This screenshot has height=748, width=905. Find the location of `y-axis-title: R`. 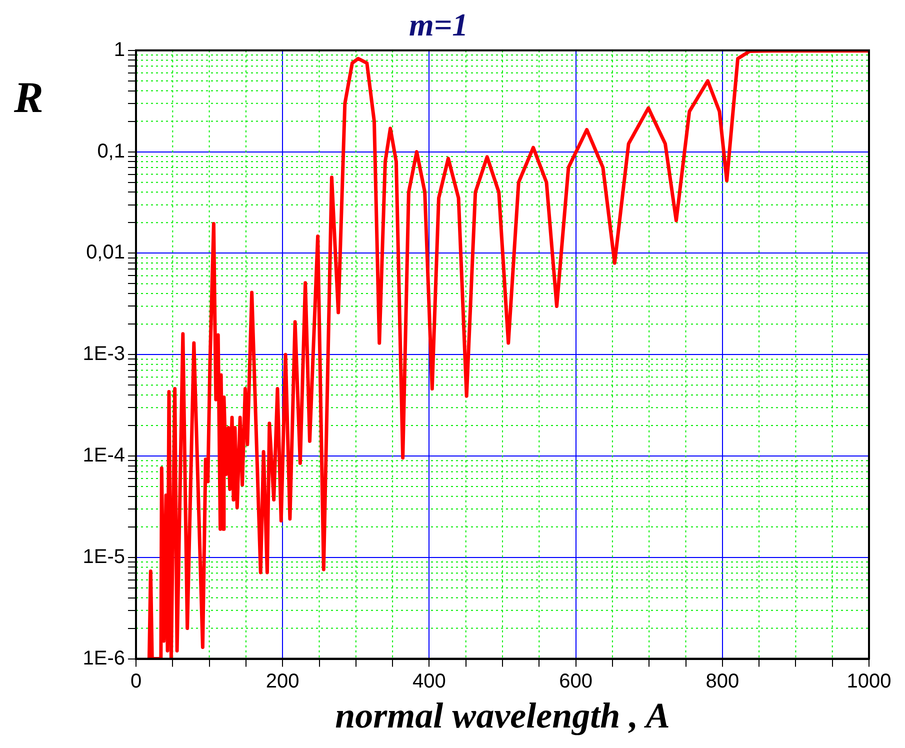

y-axis-title: R is located at coordinates (28, 97).